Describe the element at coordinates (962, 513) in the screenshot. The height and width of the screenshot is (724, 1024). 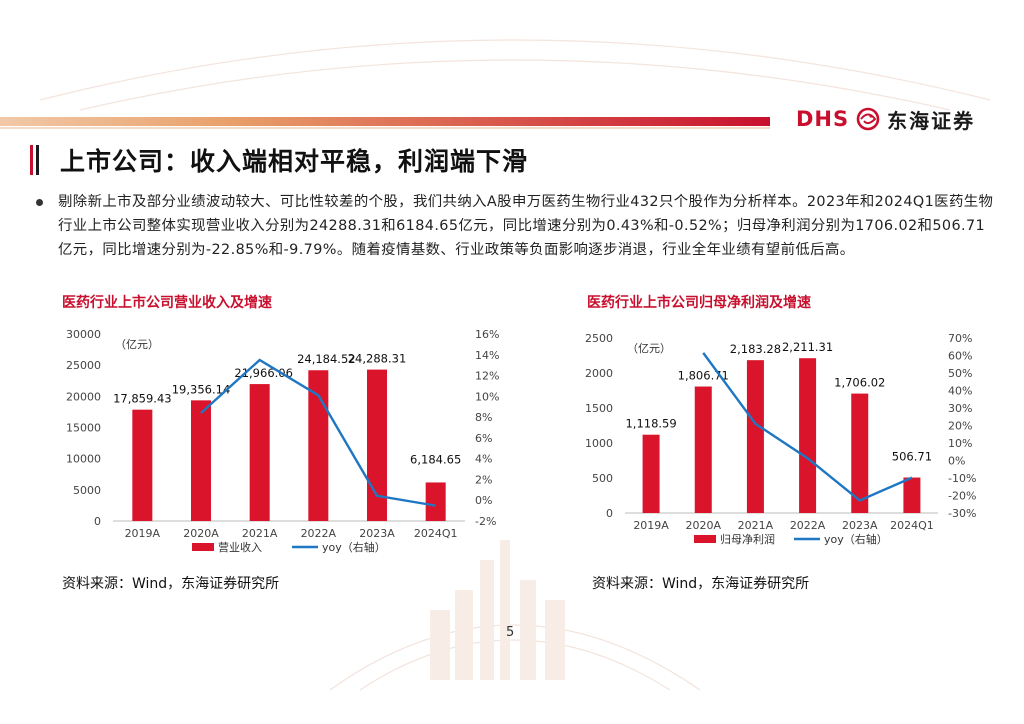
I see `y-right-tick-label: -30%` at that location.